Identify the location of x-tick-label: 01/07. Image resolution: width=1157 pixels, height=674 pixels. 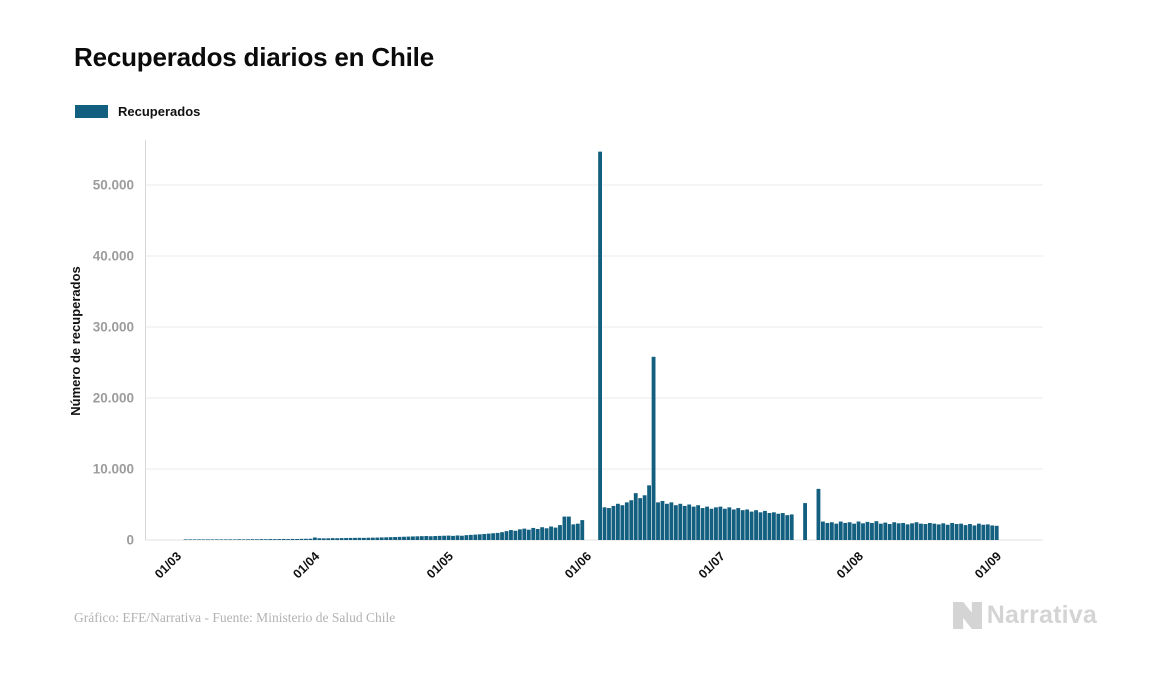
(712, 565).